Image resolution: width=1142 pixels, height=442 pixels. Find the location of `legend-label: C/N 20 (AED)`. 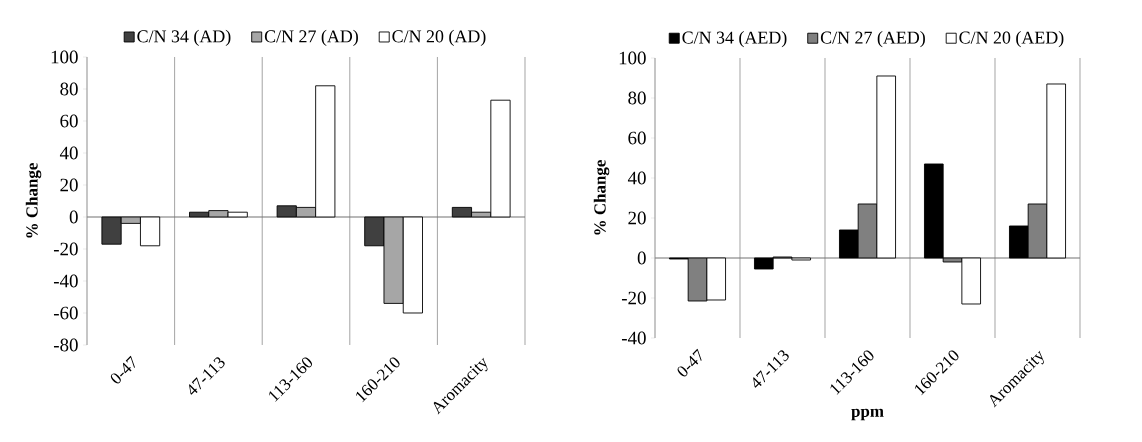

legend-label: C/N 20 (AED) is located at coordinates (1011, 39).